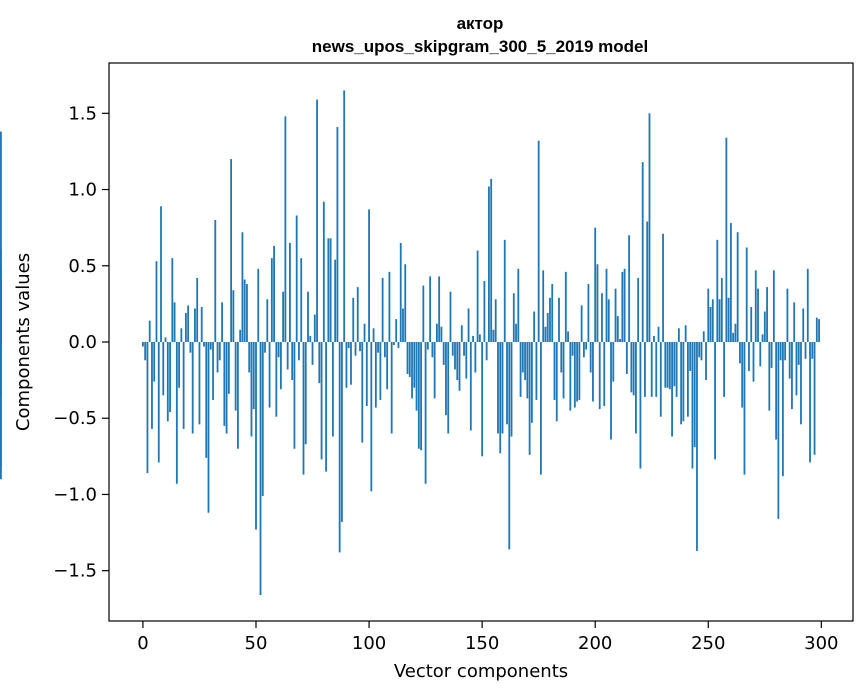 This screenshot has height=696, width=867. I want to click on bar-undefined, so click(1, 310).